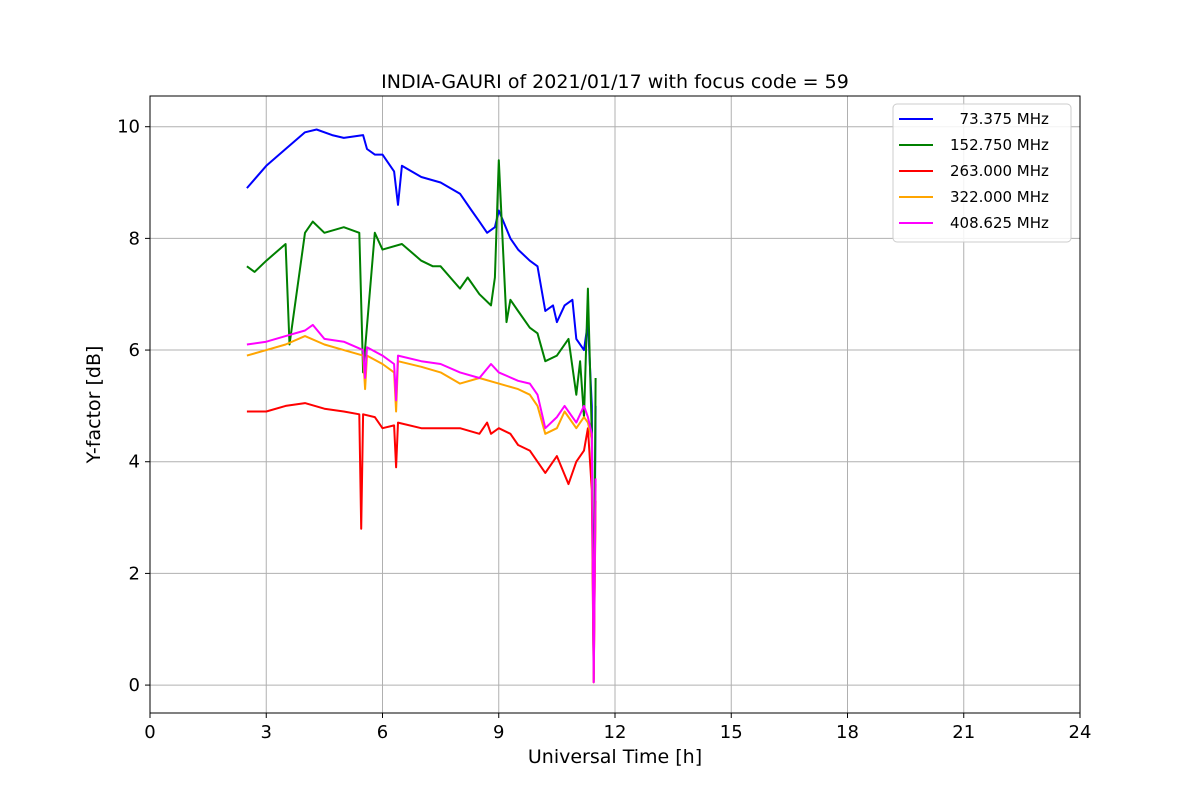 The height and width of the screenshot is (800, 1200). Describe the element at coordinates (615, 732) in the screenshot. I see `x-tick-label: 12` at that location.